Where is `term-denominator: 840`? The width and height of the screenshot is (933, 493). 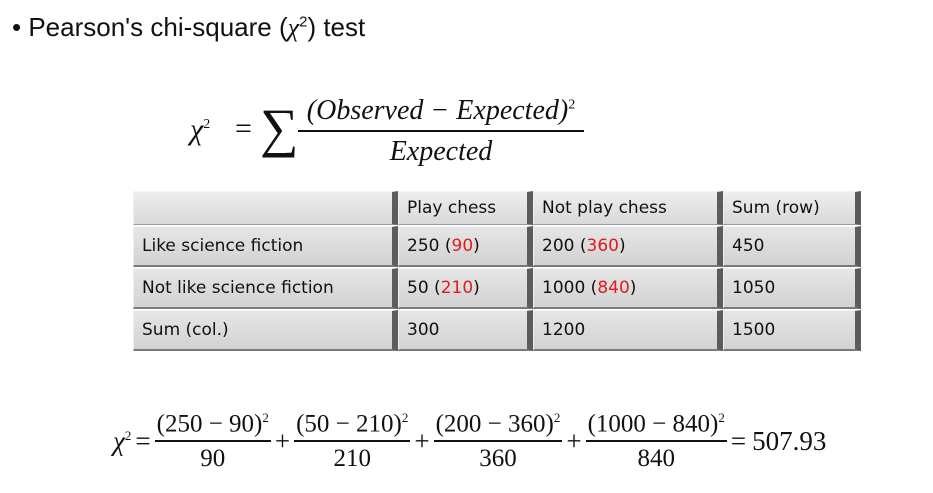
term-denominator: 840 is located at coordinates (656, 458).